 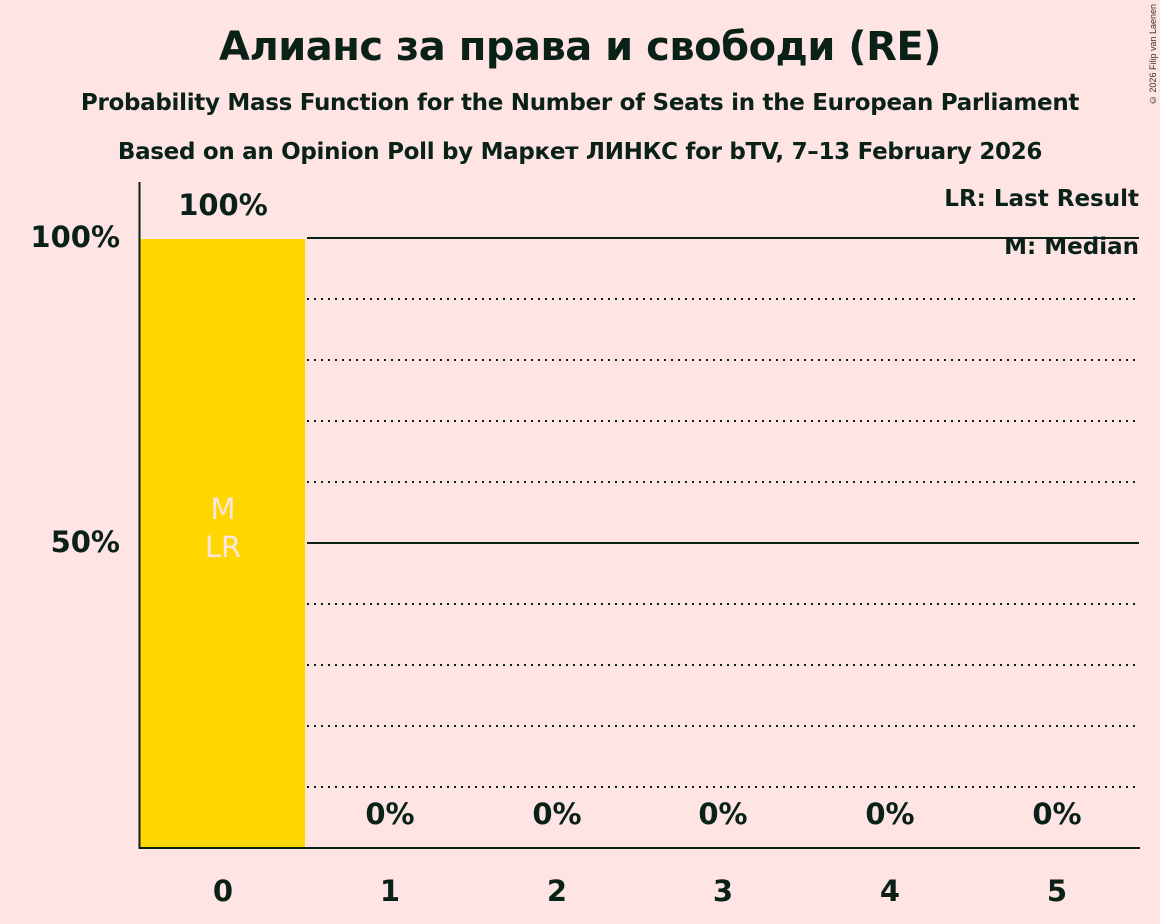 I want to click on x-tick-4: 4, so click(x=890, y=891).